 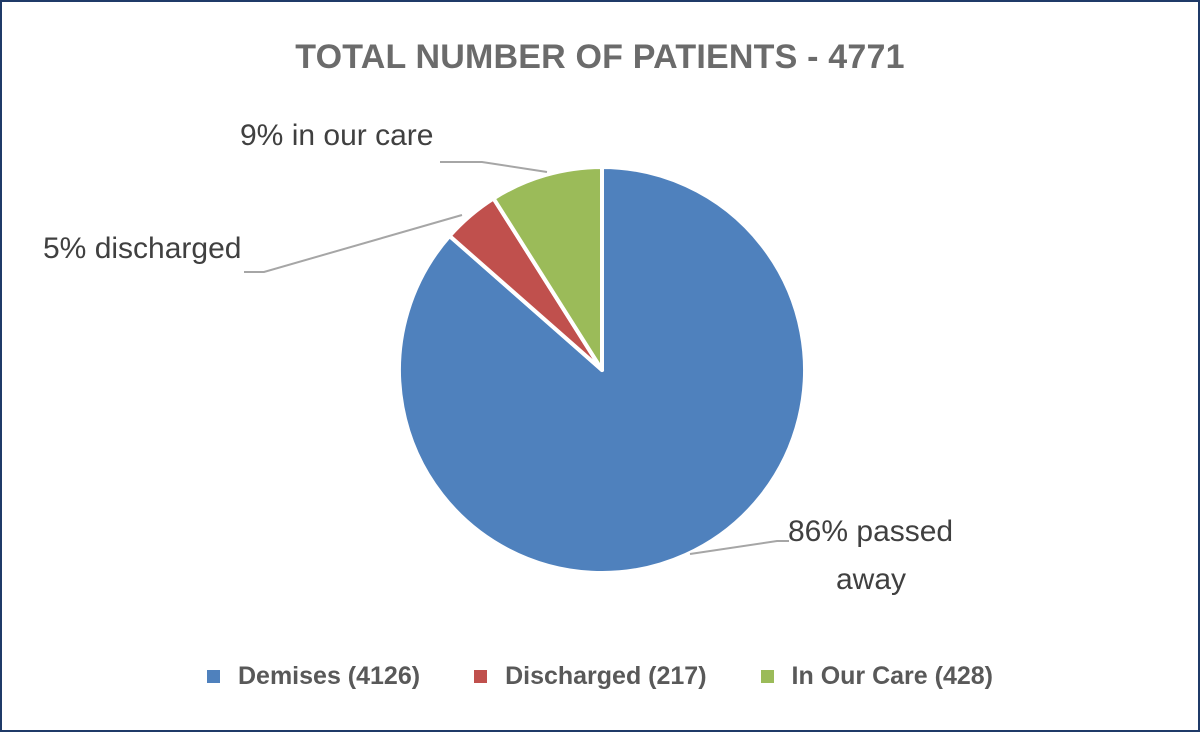 What do you see at coordinates (481, 676) in the screenshot?
I see `legend-swatch-discharged` at bounding box center [481, 676].